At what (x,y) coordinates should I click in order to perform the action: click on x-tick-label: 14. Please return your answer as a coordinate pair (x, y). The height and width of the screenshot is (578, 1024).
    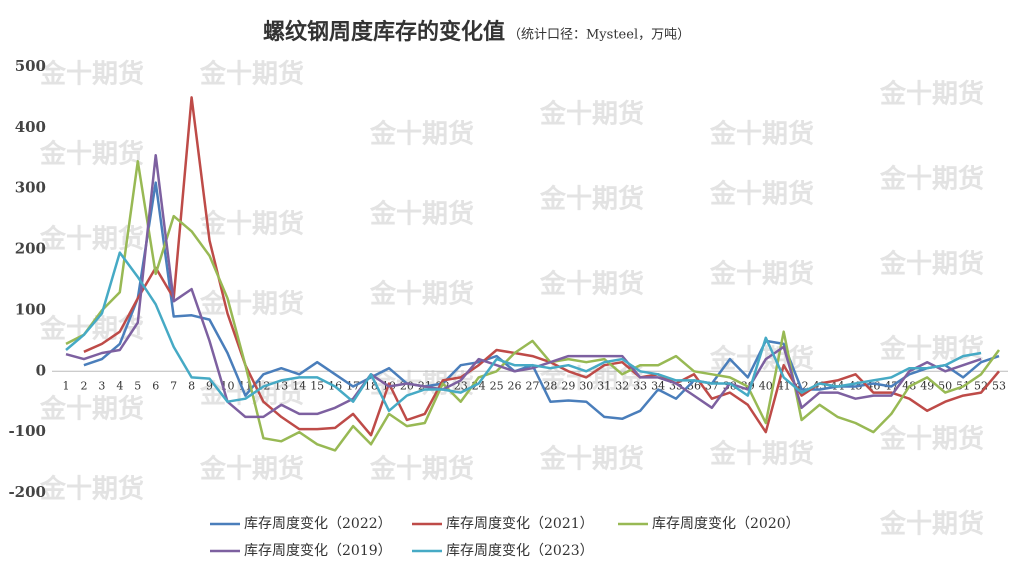
    Looking at the image, I should click on (299, 385).